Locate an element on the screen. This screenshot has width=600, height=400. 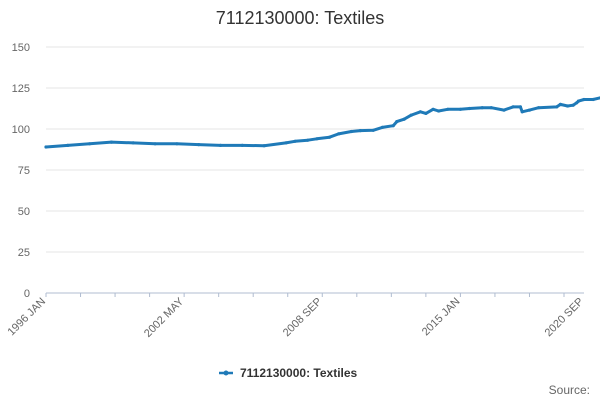
y-tick-label: 150 is located at coordinates (21, 48).